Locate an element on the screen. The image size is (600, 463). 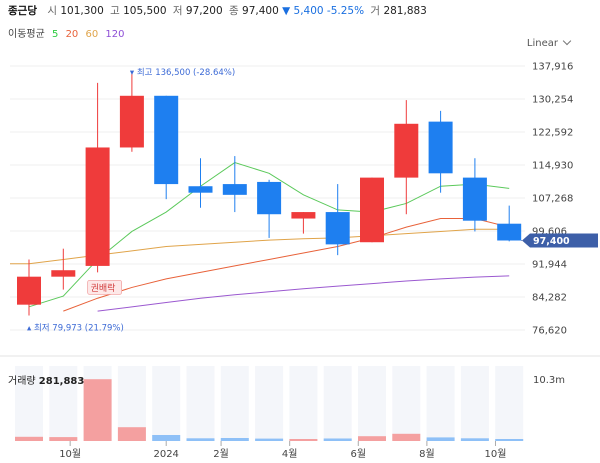
event-marker: 권배락 is located at coordinates (104, 287).